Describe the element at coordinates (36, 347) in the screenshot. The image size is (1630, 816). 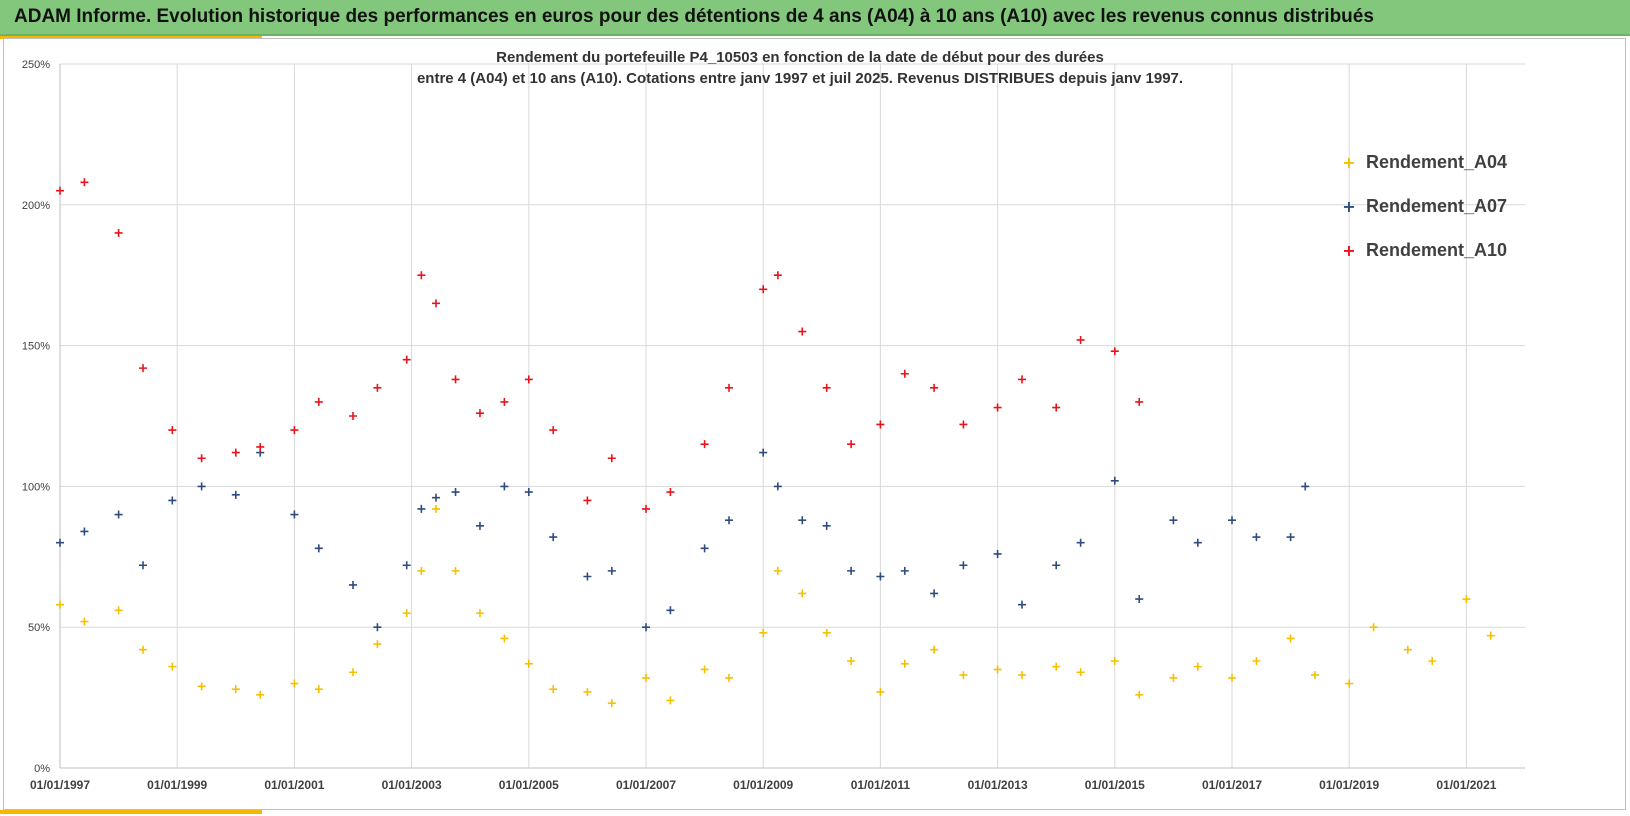
I see `y-tick-label: 150%` at that location.